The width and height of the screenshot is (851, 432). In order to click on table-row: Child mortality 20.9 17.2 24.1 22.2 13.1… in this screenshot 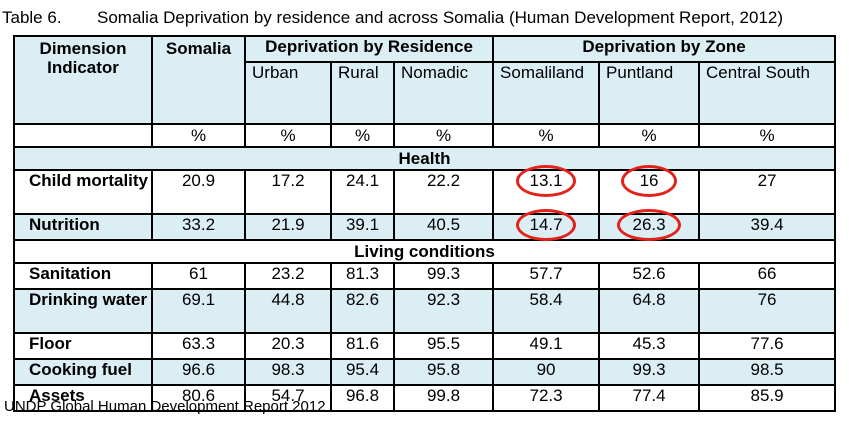, I will do `click(425, 189)`.